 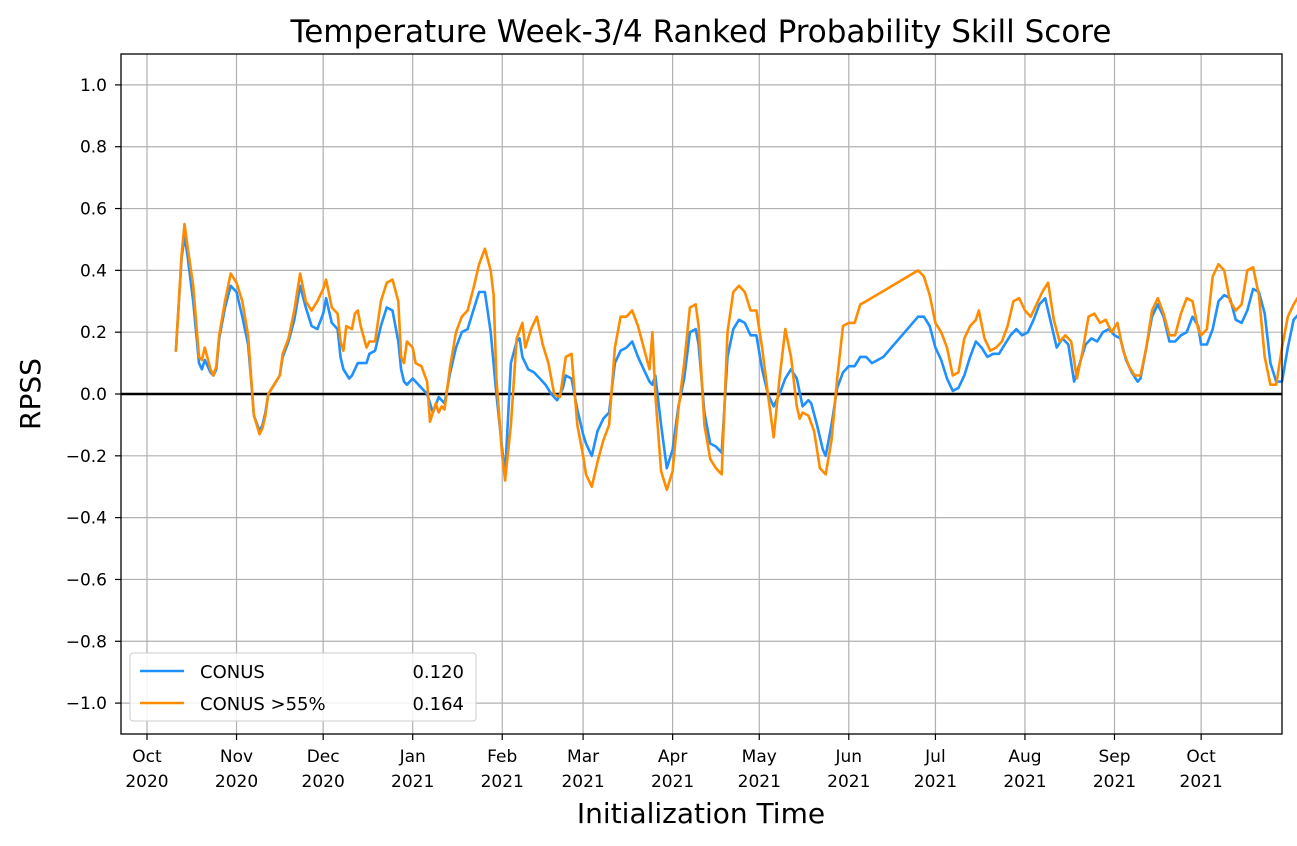 I want to click on legend: CONUS 0.120 CONUS >55% 0.164, so click(x=303, y=687).